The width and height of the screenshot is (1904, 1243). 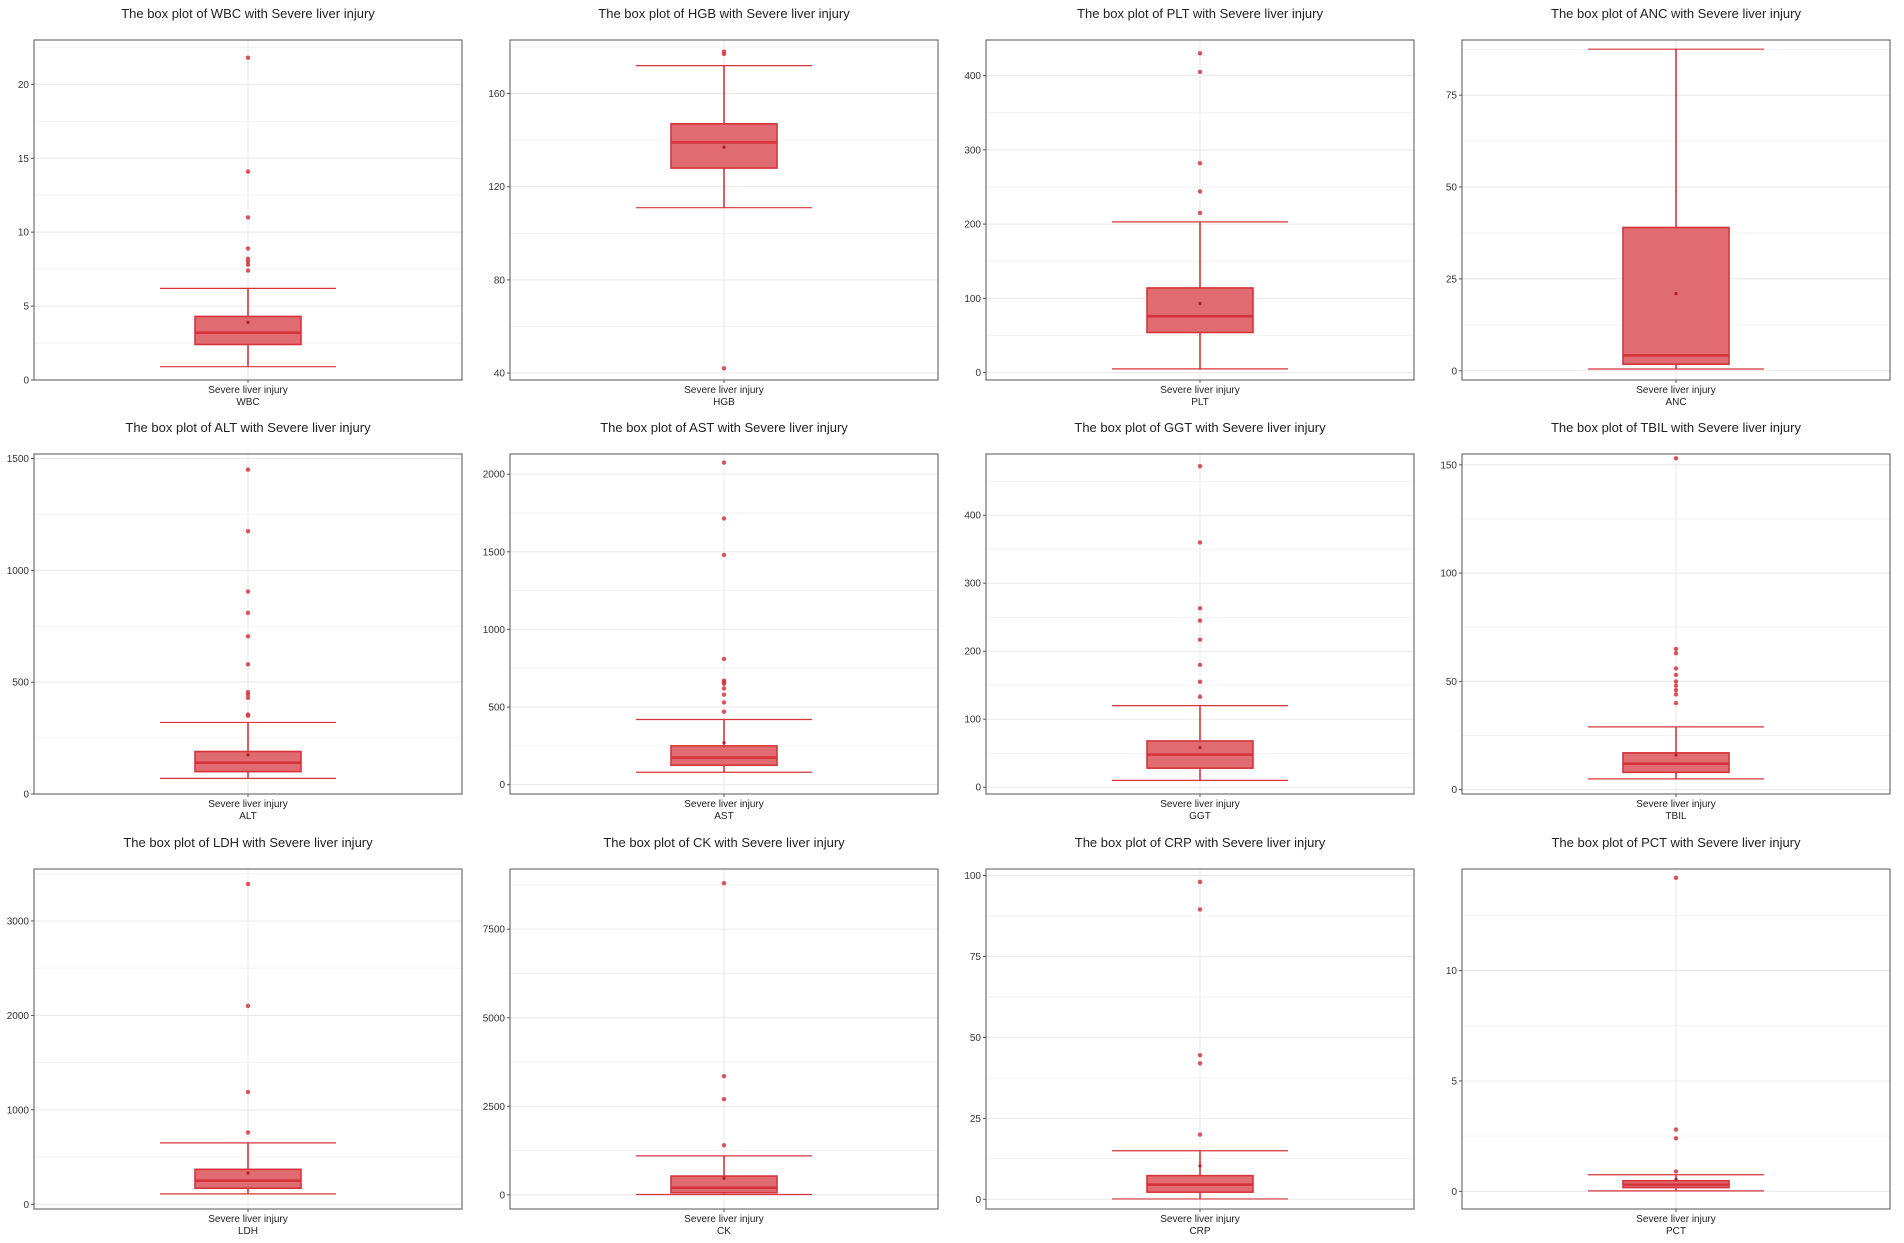 I want to click on y-tick-label: 5000, so click(x=494, y=1018).